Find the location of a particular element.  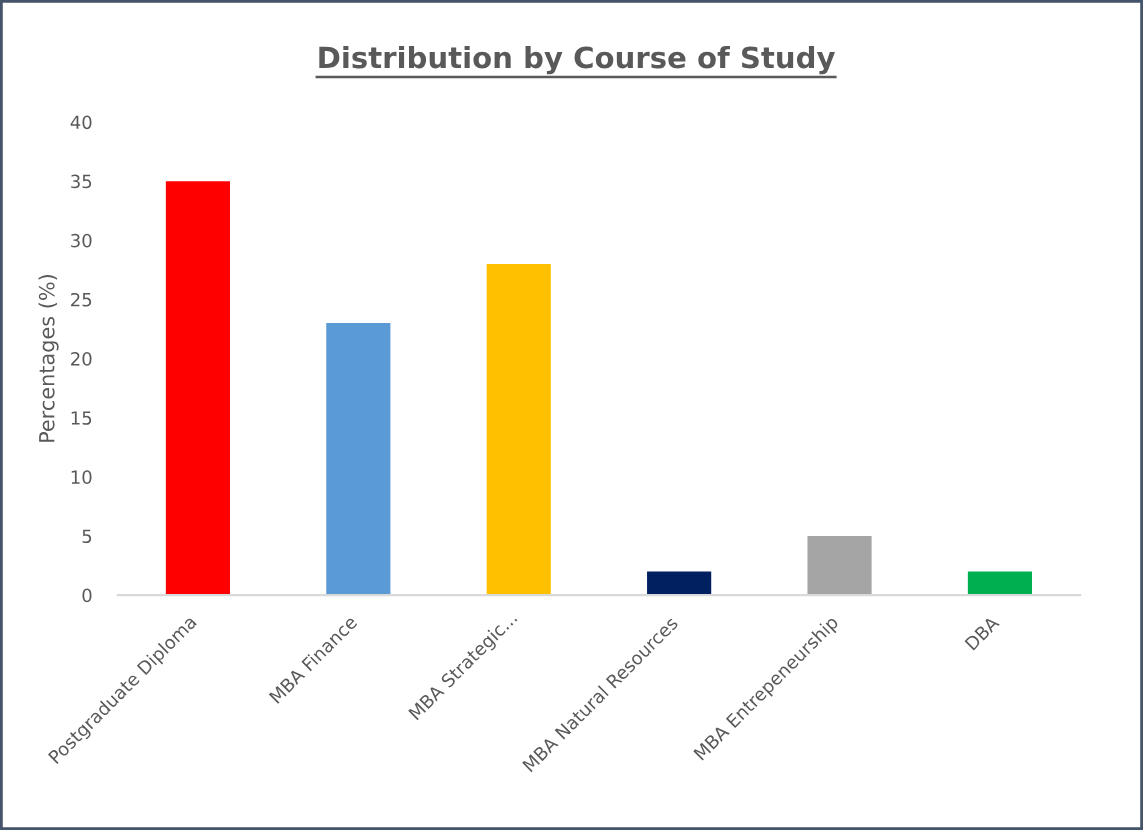

y-tick-label: 20 is located at coordinates (81, 359).